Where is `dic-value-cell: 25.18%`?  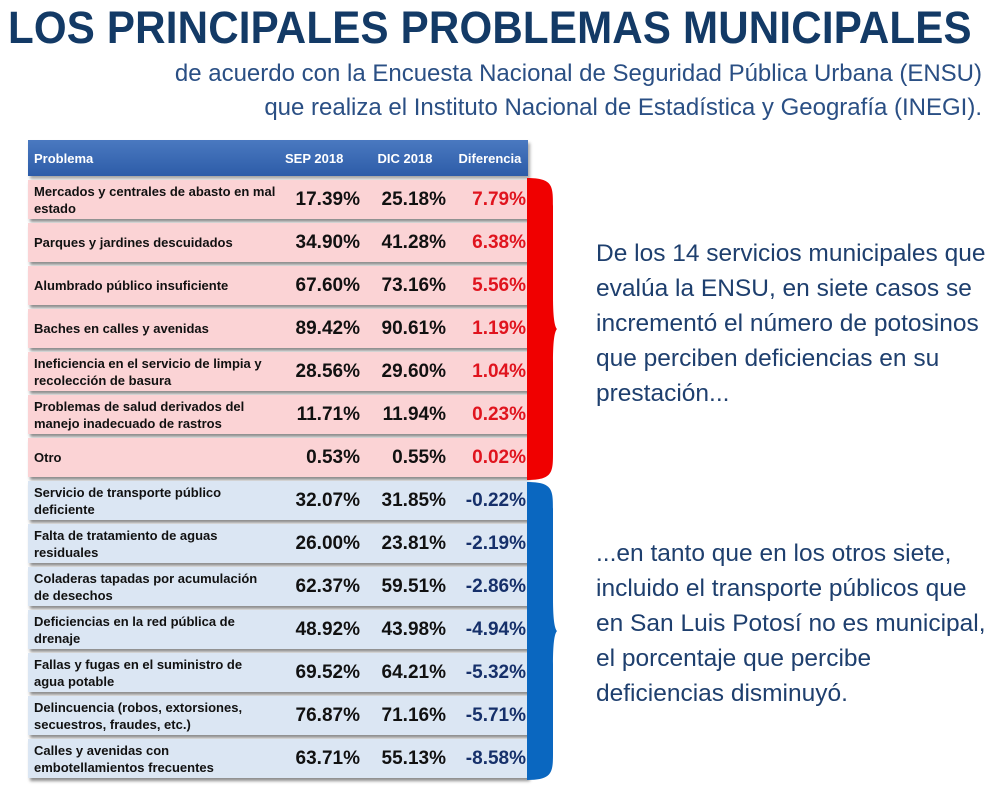
dic-value-cell: 25.18% is located at coordinates (413, 199).